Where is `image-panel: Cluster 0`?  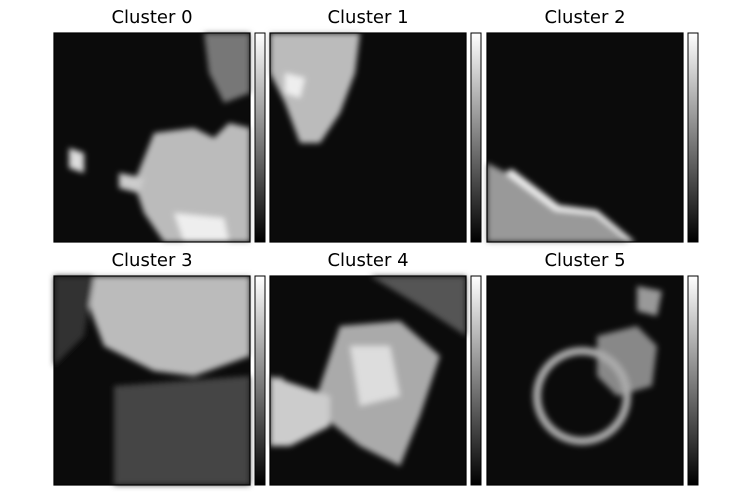
image-panel: Cluster 0 is located at coordinates (159, 125).